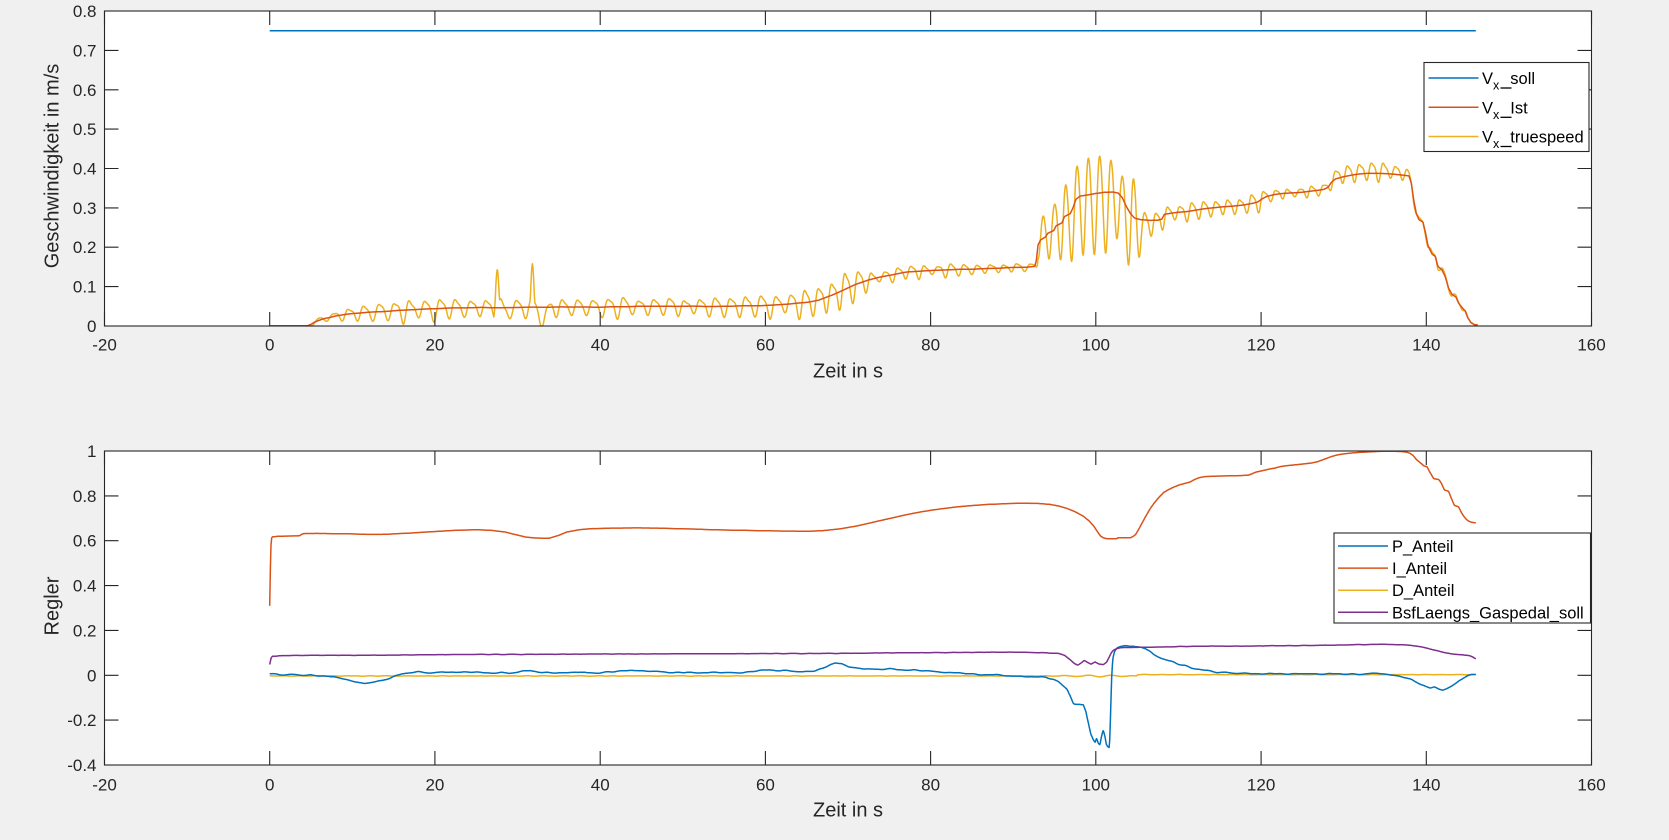  I want to click on svg-text: D_Anteil, so click(1423, 591).